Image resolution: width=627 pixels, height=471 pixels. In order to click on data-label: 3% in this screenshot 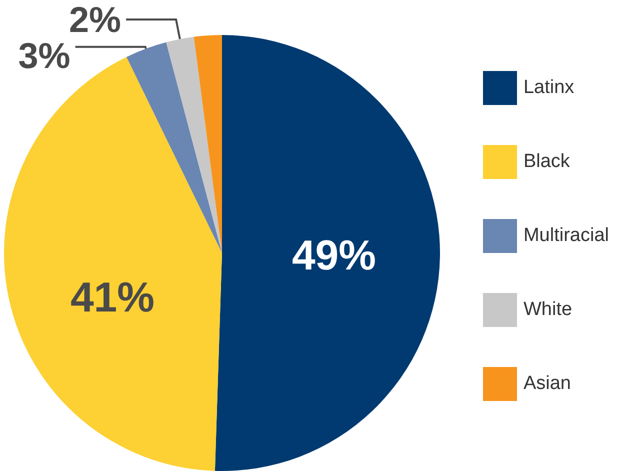, I will do `click(44, 55)`.